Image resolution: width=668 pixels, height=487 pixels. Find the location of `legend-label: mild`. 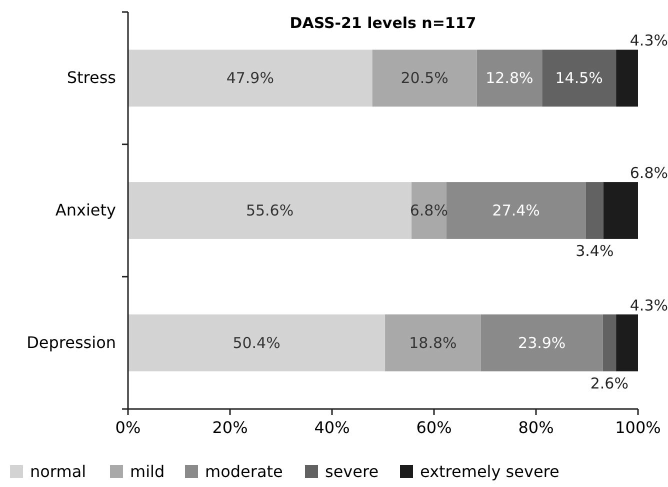

legend-label: mild is located at coordinates (147, 471).